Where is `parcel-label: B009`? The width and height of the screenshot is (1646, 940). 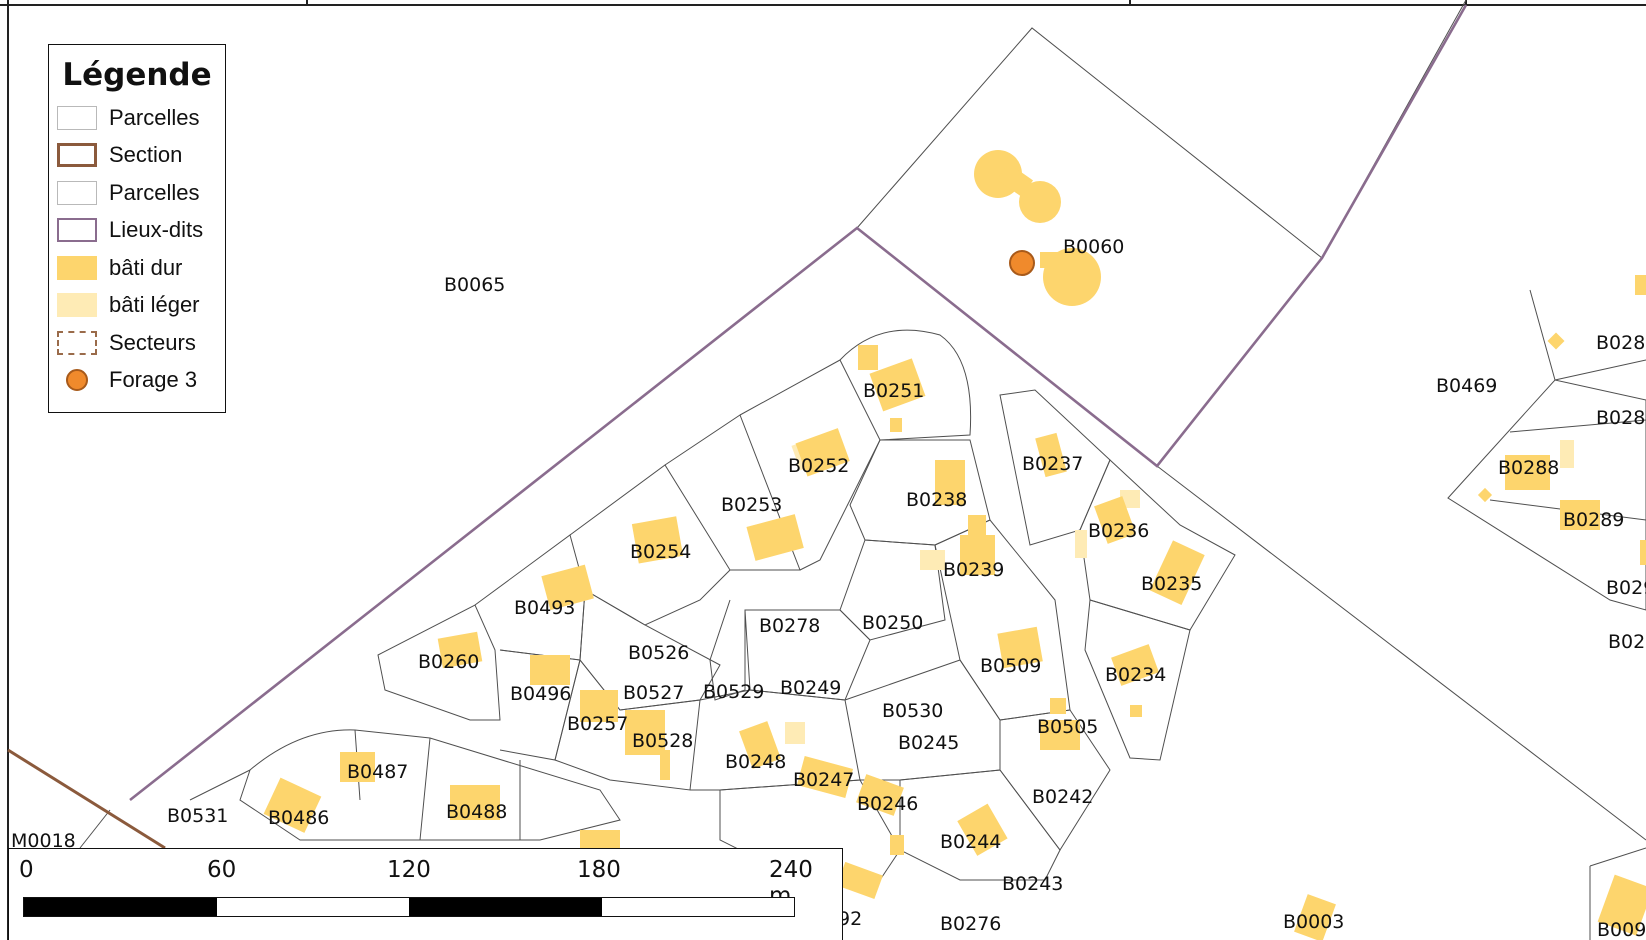
parcel-label: B009 is located at coordinates (1621, 929).